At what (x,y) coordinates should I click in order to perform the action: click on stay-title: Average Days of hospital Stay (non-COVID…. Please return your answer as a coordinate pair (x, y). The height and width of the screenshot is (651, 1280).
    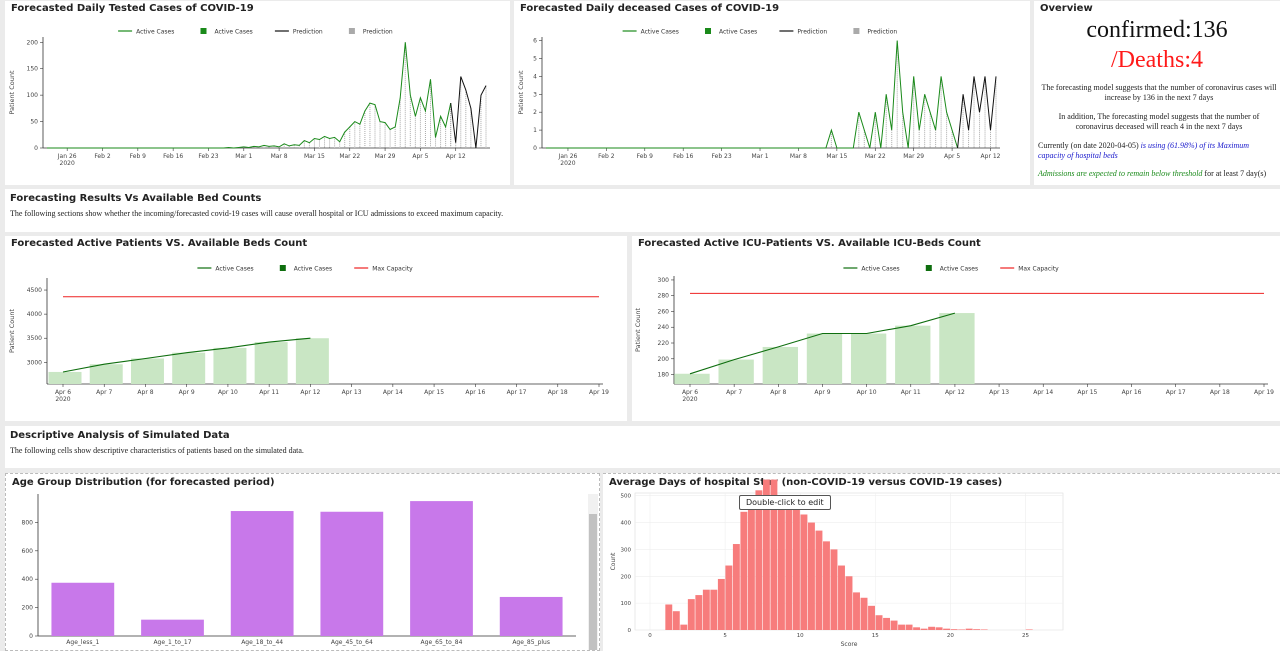
    Looking at the image, I should click on (806, 482).